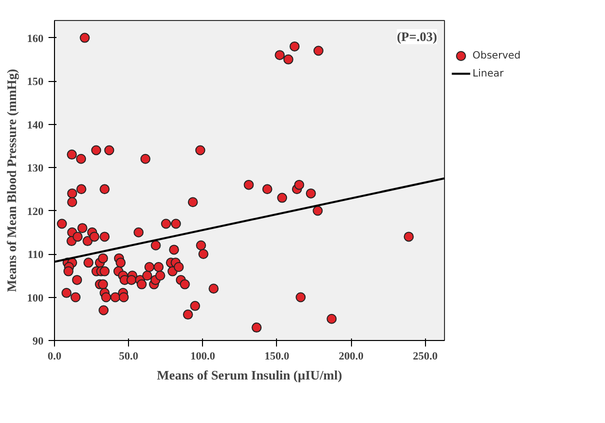 The height and width of the screenshot is (423, 605). What do you see at coordinates (129, 356) in the screenshot?
I see `x-tick-label: 50.0` at bounding box center [129, 356].